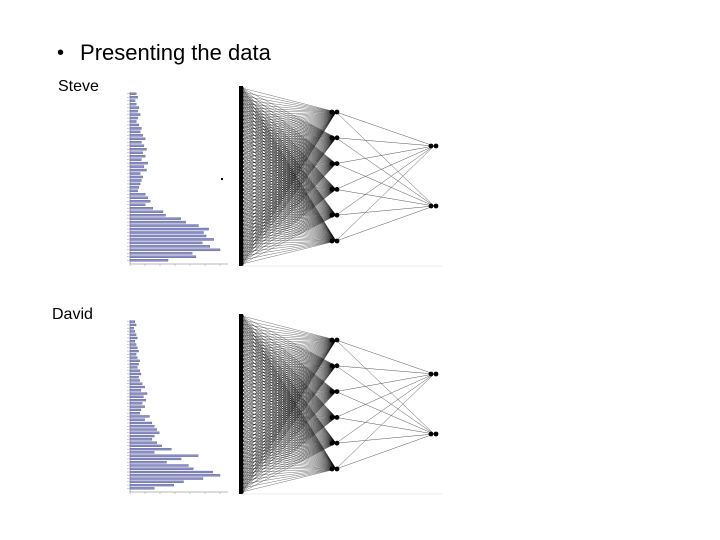  I want to click on slide-bullet-text: Presenting the data, so click(175, 52).